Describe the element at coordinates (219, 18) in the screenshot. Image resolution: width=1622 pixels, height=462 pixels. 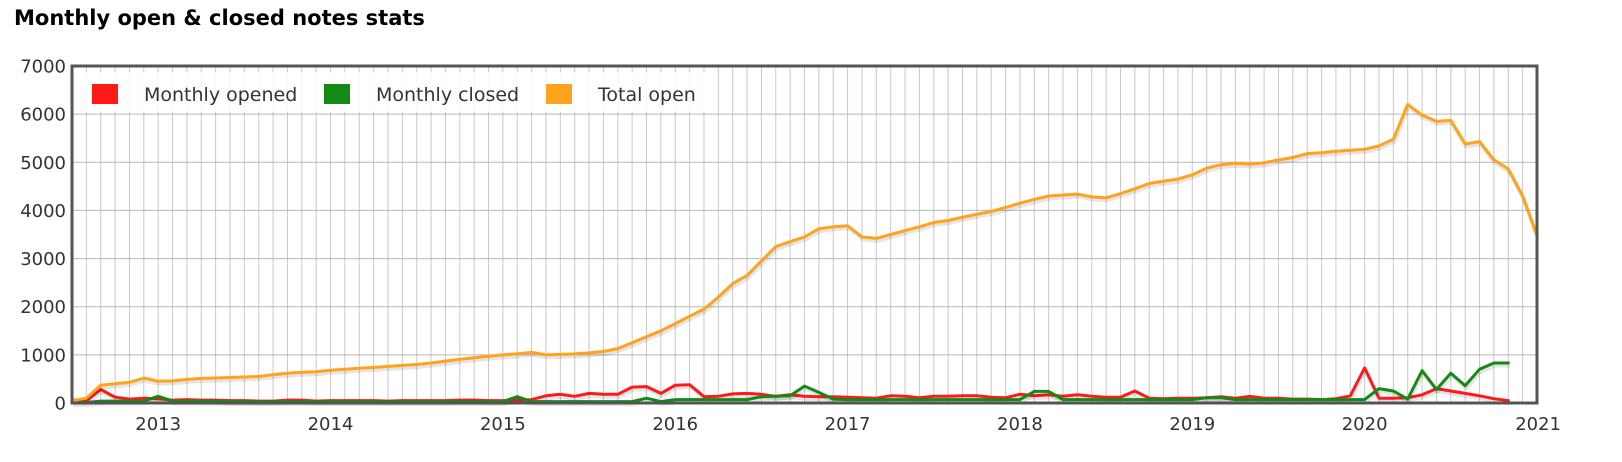
I see `chart-title: Monthly open & closed notes stats` at that location.